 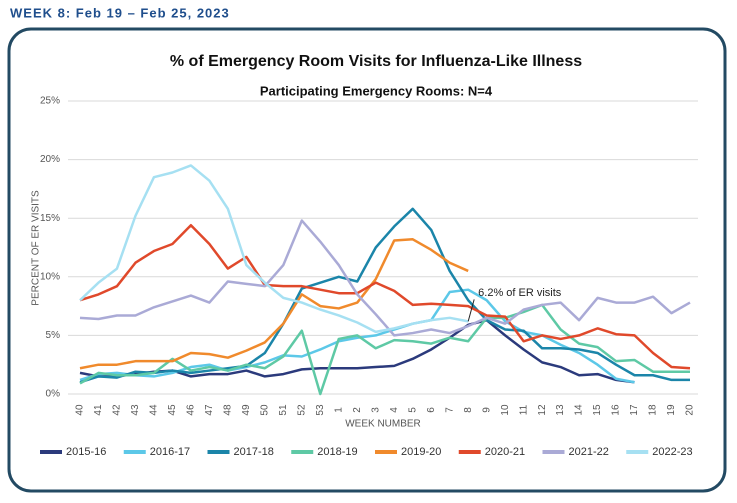 I want to click on x-tick-label: 4, so click(x=394, y=410).